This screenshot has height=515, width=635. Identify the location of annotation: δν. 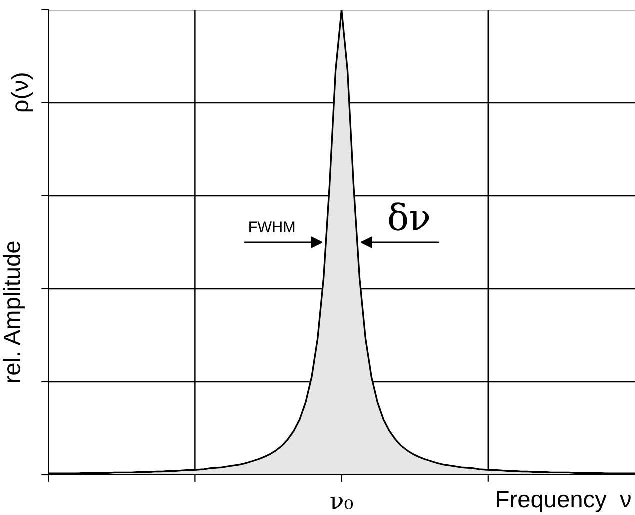
(409, 216).